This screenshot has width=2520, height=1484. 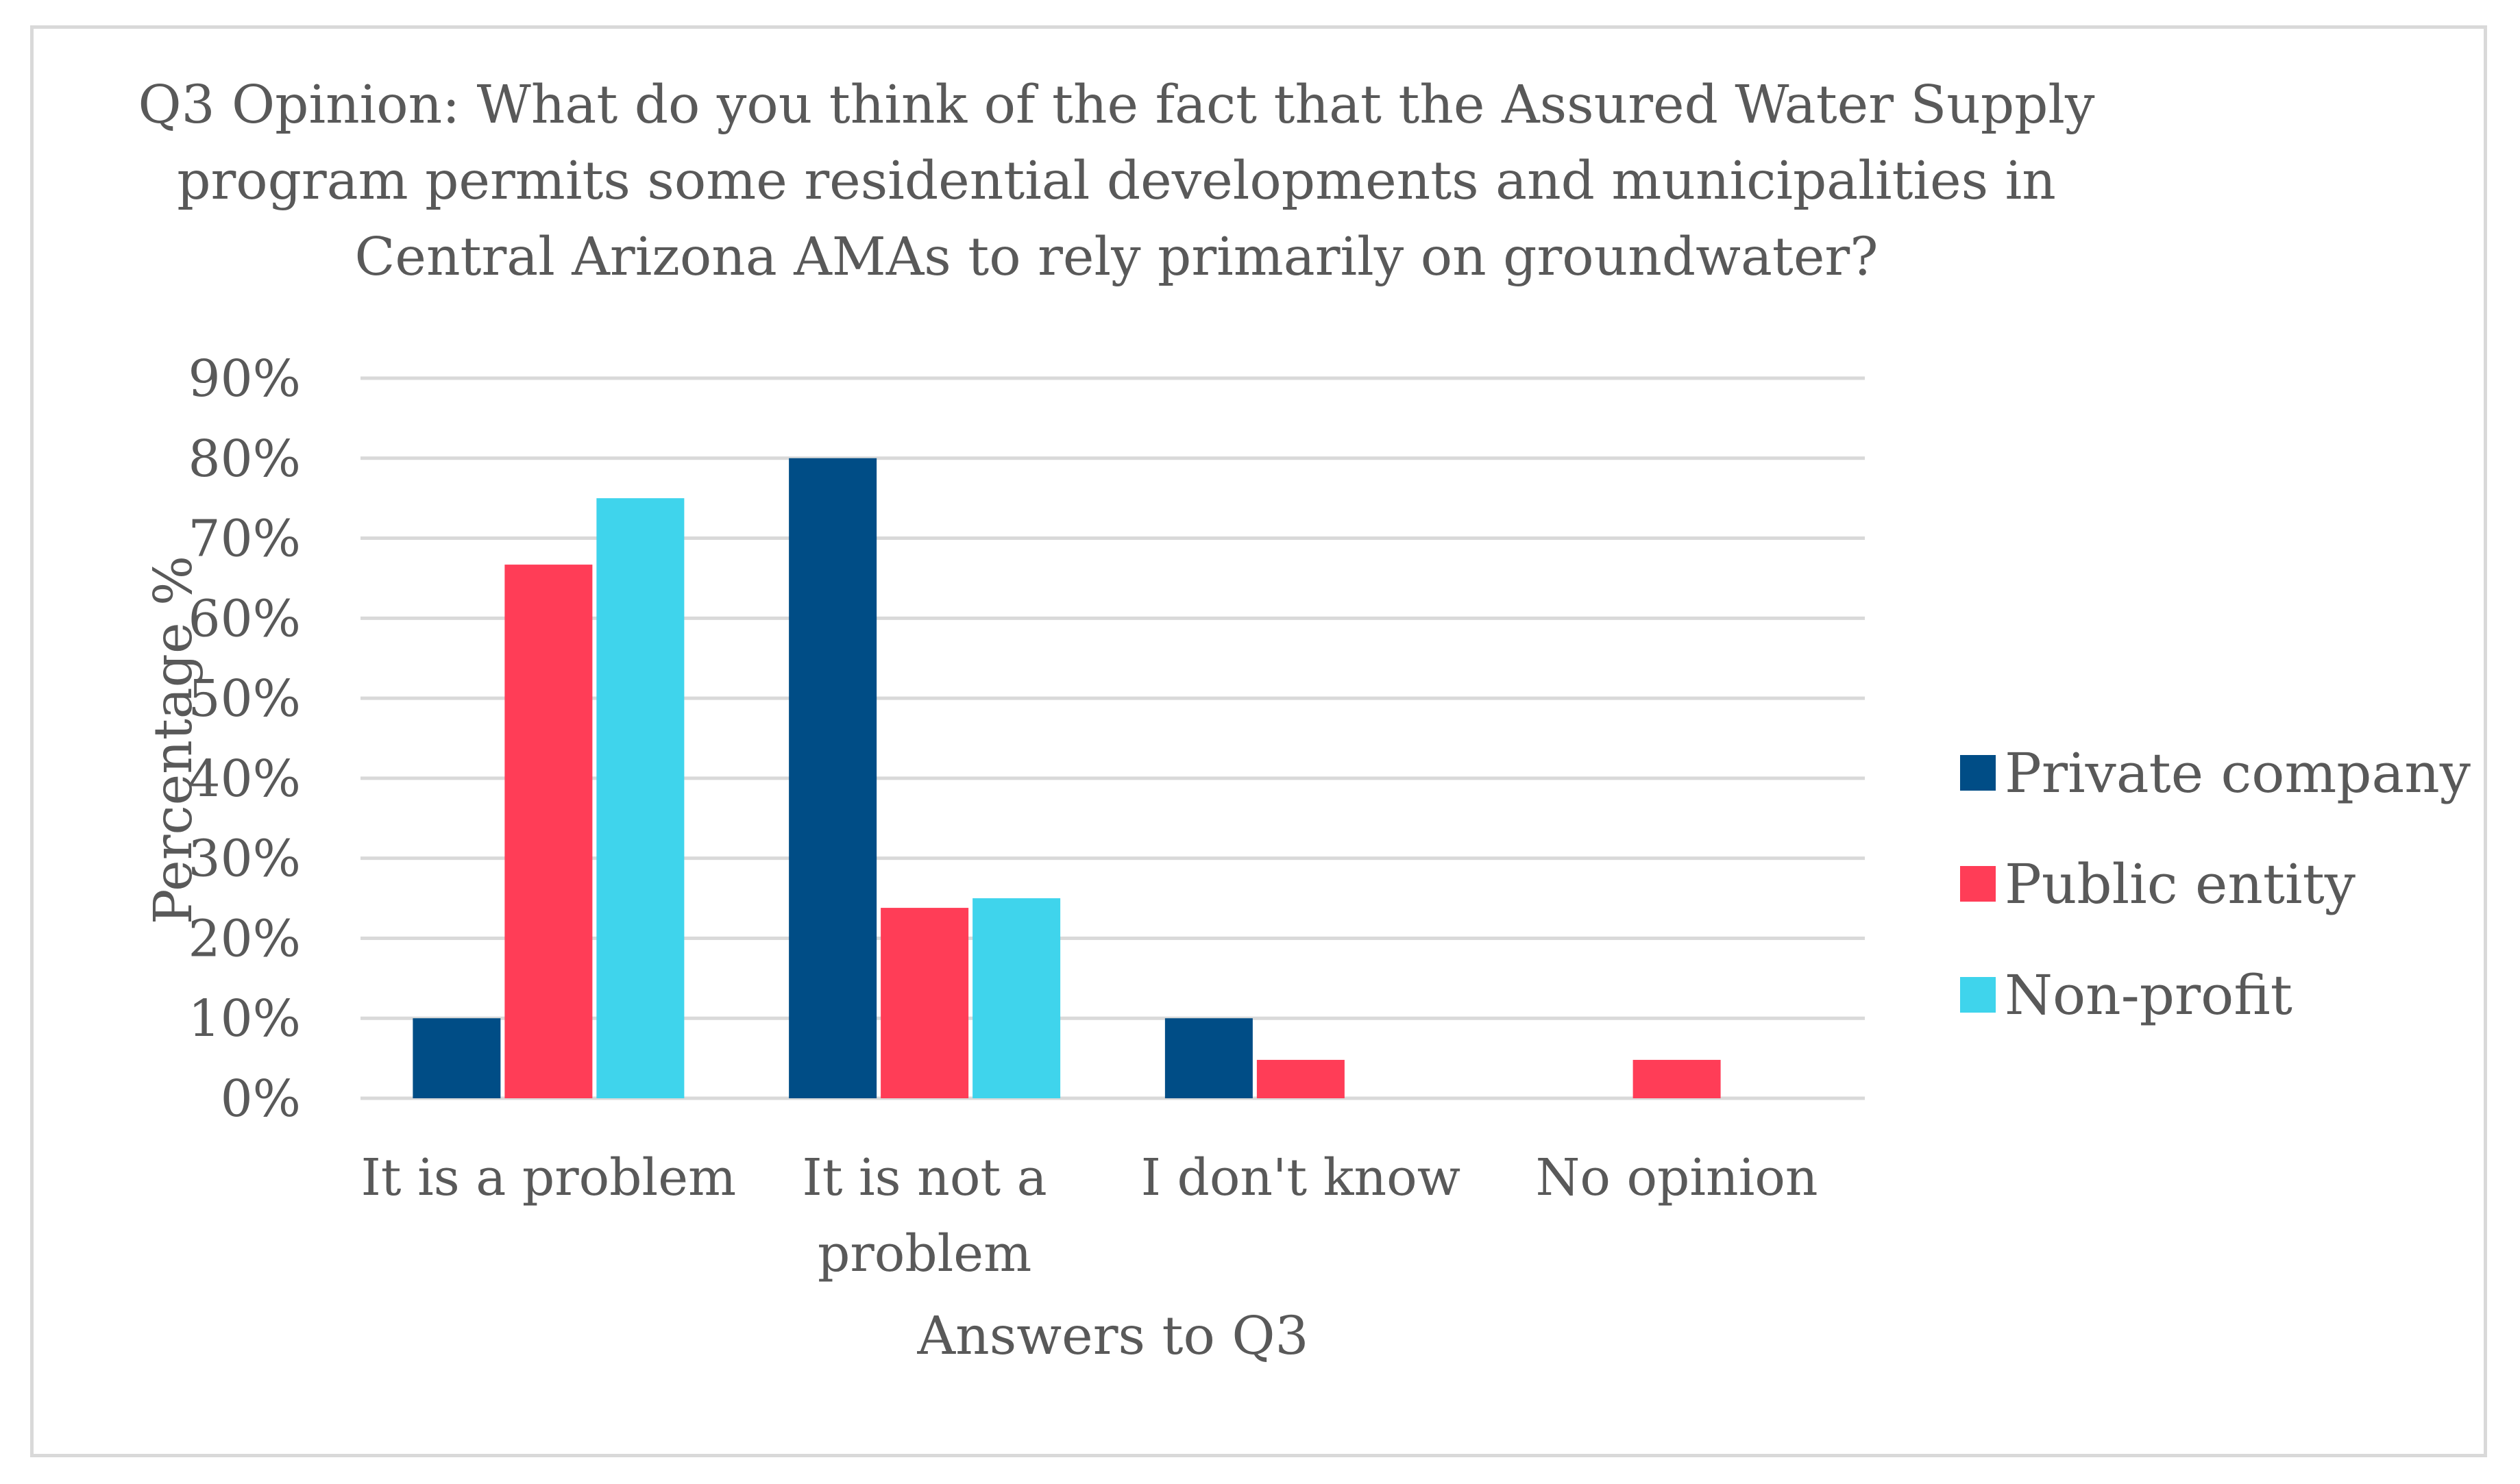 I want to click on x-tick-label: I don't know, so click(x=1300, y=1177).